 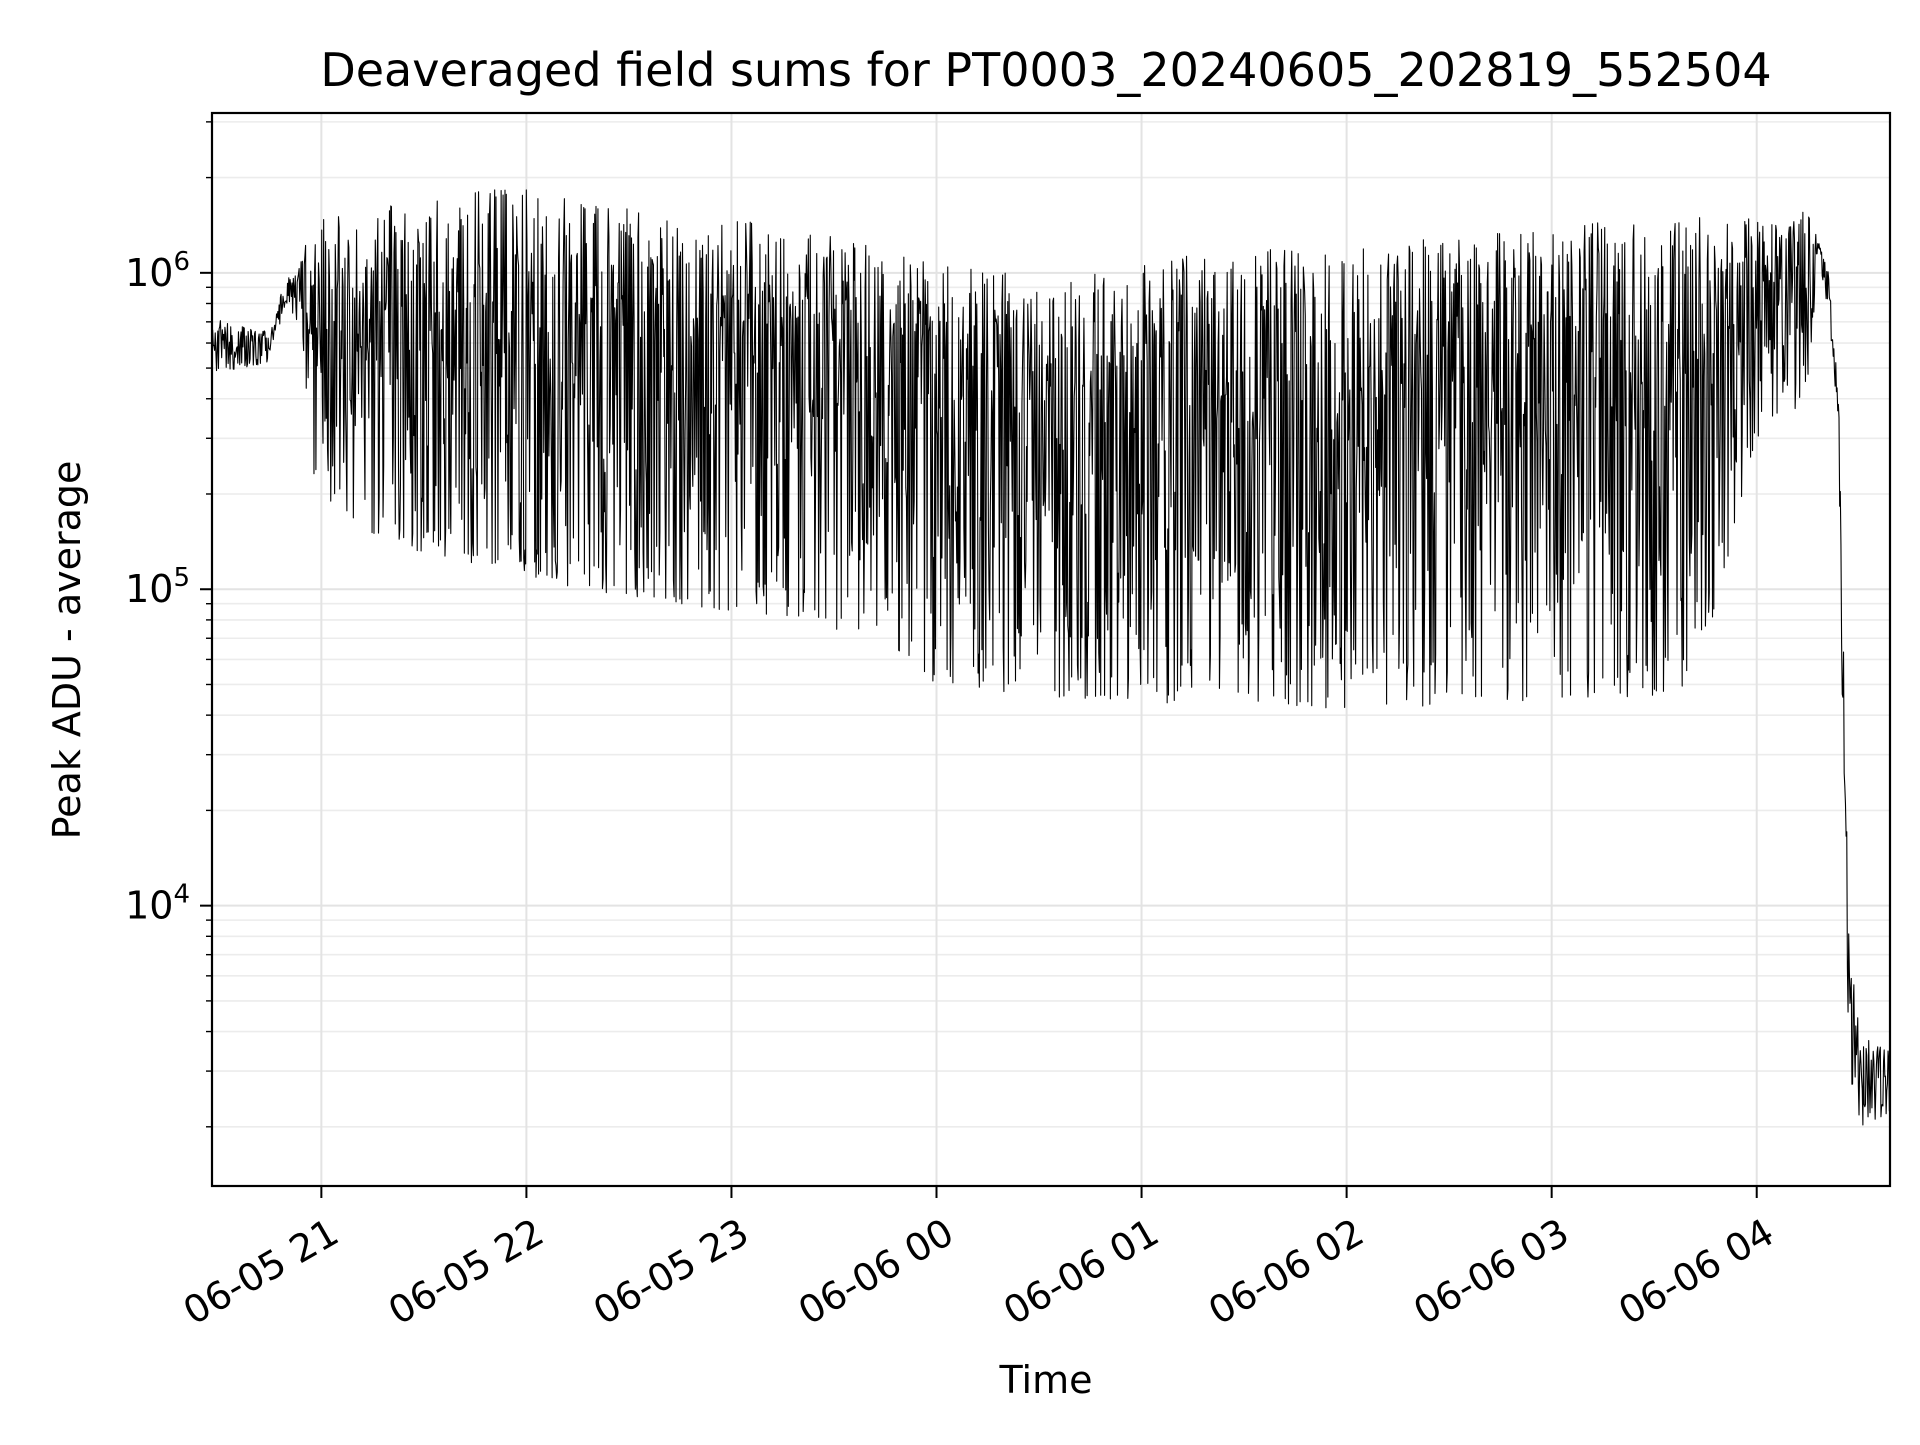 What do you see at coordinates (157, 271) in the screenshot?
I see `y-tick-label: 106` at bounding box center [157, 271].